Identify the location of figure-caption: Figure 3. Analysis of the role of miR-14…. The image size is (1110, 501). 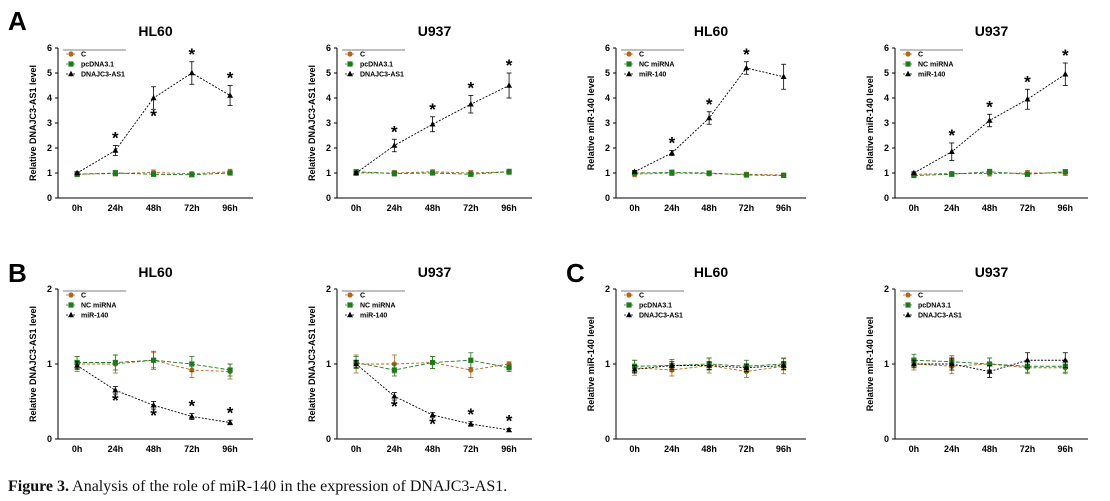
(257, 487).